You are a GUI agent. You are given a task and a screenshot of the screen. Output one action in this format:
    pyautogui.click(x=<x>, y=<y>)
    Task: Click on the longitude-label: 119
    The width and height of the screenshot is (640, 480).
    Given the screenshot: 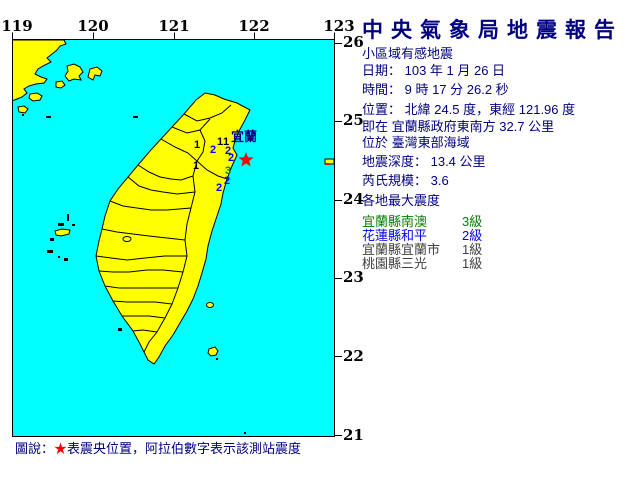 What is the action you would take?
    pyautogui.click(x=17, y=26)
    